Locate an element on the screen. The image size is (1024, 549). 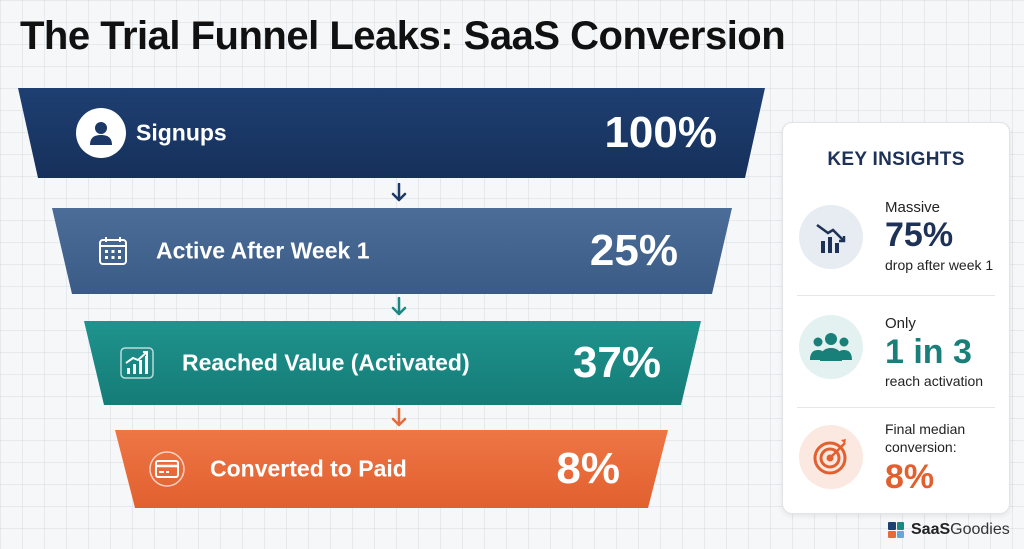
funnel-stage-label: Signups is located at coordinates (181, 132).